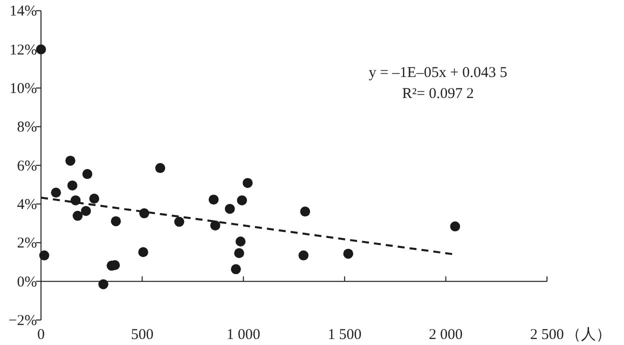  I want to click on y-tick-label: 8%, so click(27, 128).